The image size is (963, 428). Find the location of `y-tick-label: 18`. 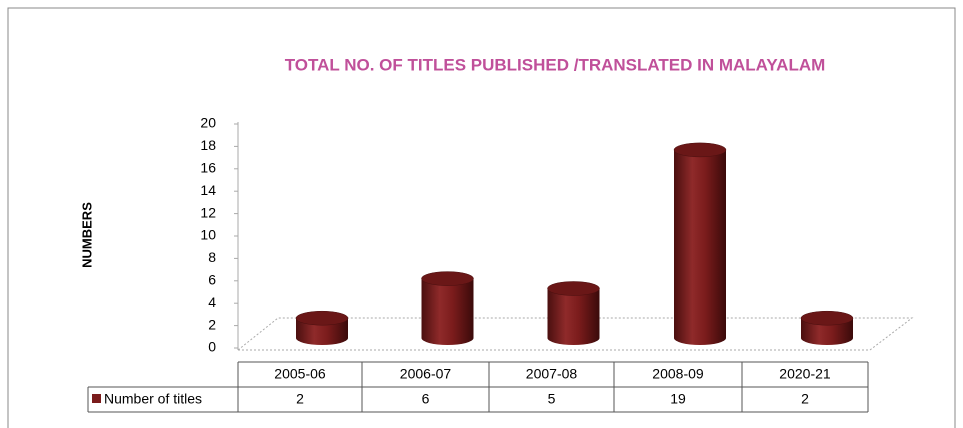

y-tick-label: 18 is located at coordinates (208, 145).